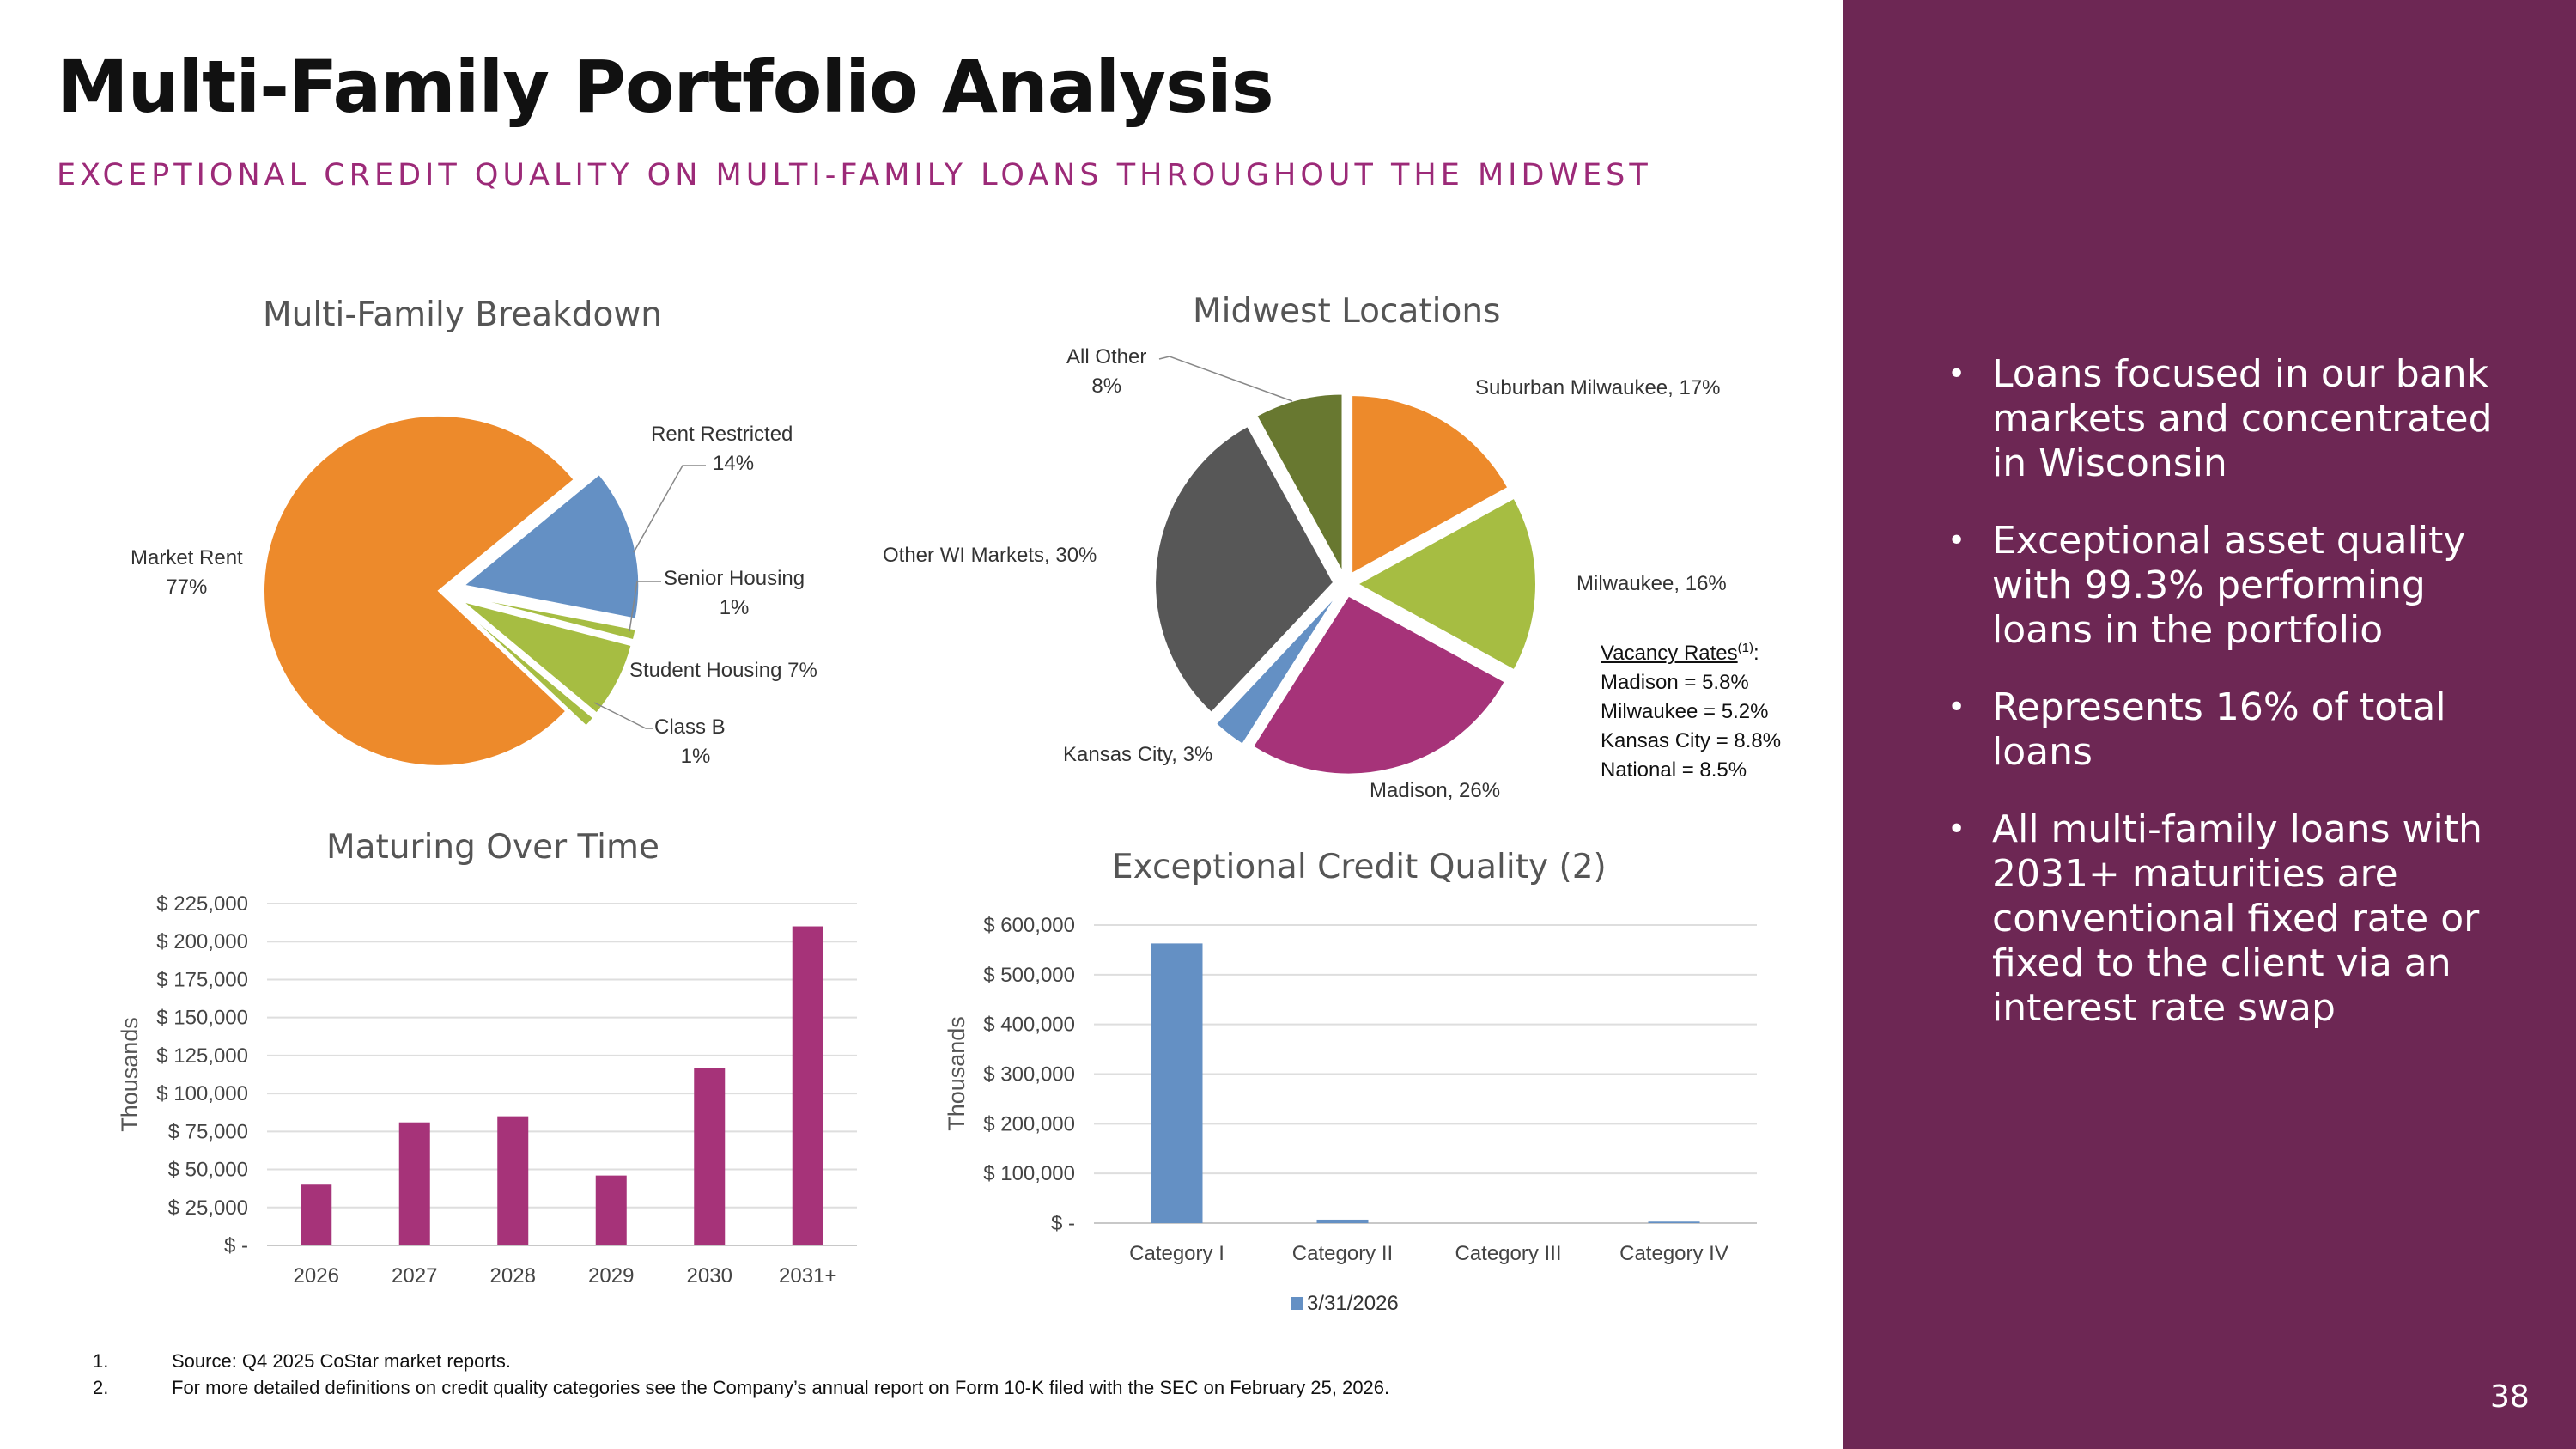 This screenshot has height=1449, width=2576. What do you see at coordinates (202, 904) in the screenshot?
I see `y-tick-label: $ 225,000` at bounding box center [202, 904].